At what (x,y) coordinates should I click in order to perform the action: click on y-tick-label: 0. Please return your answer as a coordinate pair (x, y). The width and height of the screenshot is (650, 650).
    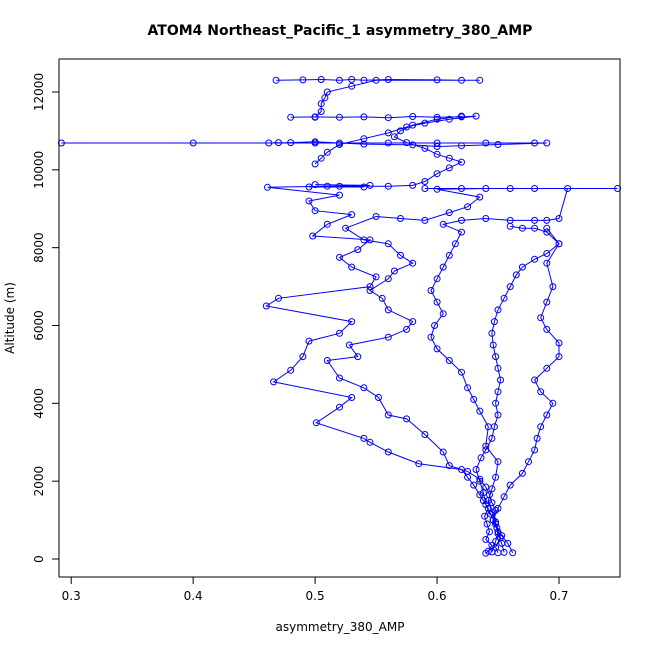
    Looking at the image, I should click on (39, 559).